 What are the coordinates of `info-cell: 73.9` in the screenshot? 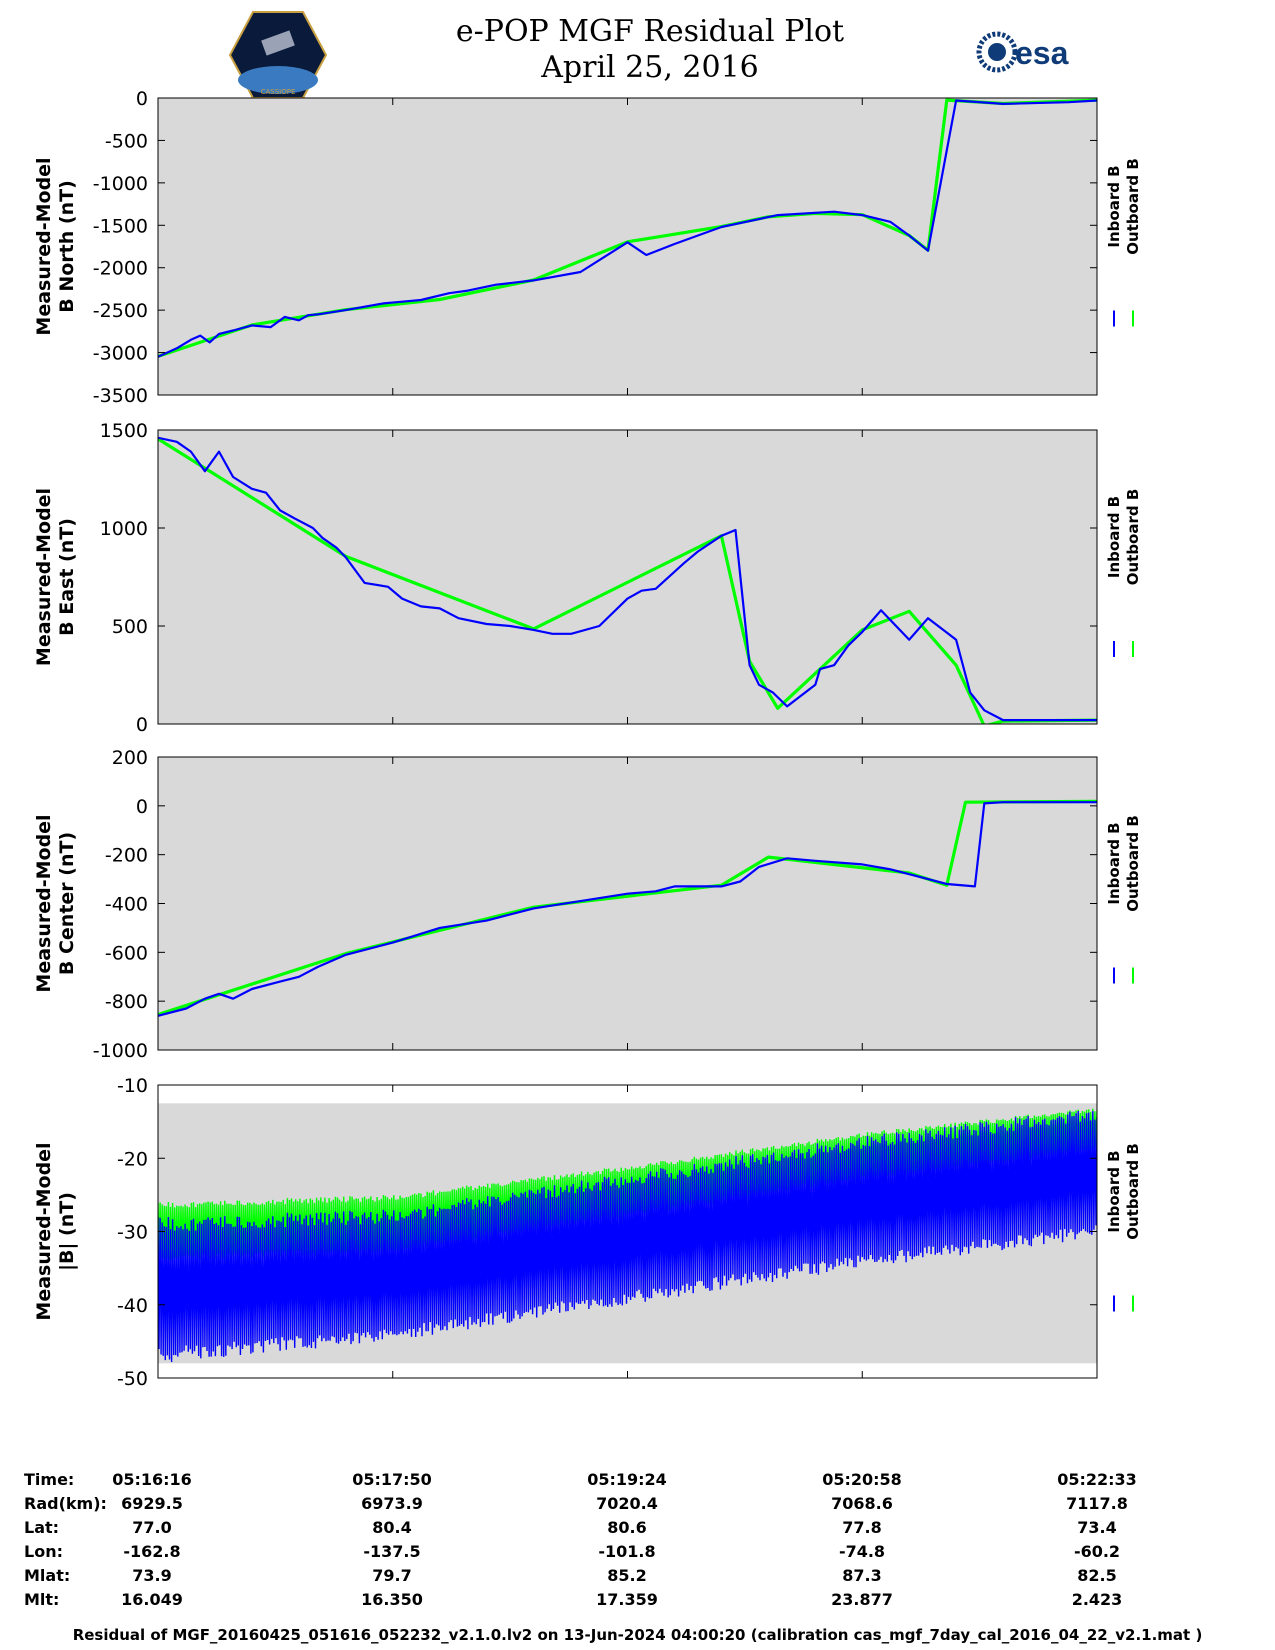 It's located at (152, 1575).